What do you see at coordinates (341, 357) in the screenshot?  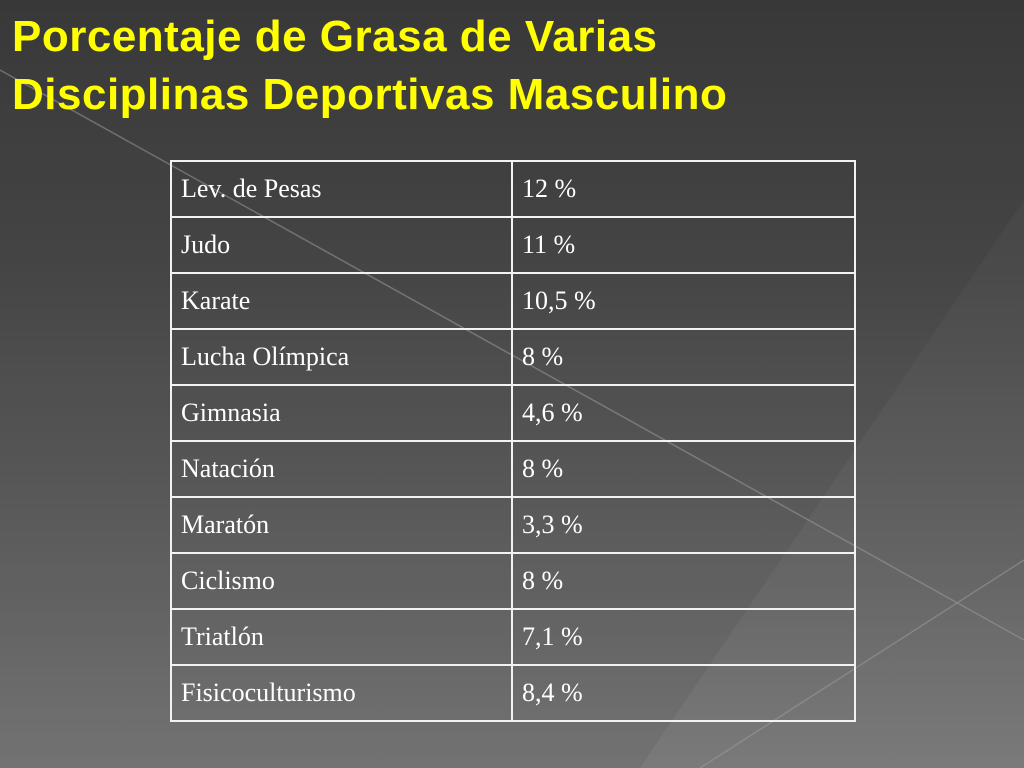 I see `sport-cell: Lucha Olímpica` at bounding box center [341, 357].